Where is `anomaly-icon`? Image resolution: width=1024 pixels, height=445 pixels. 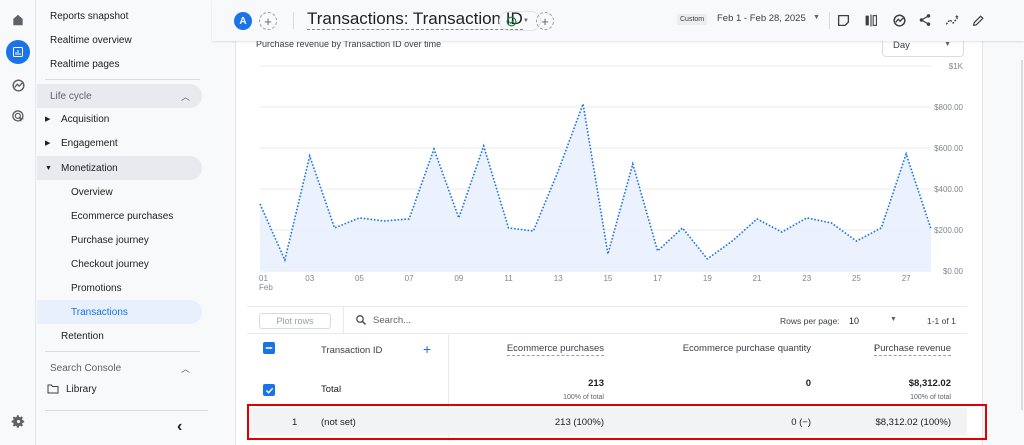
anomaly-icon is located at coordinates (952, 20).